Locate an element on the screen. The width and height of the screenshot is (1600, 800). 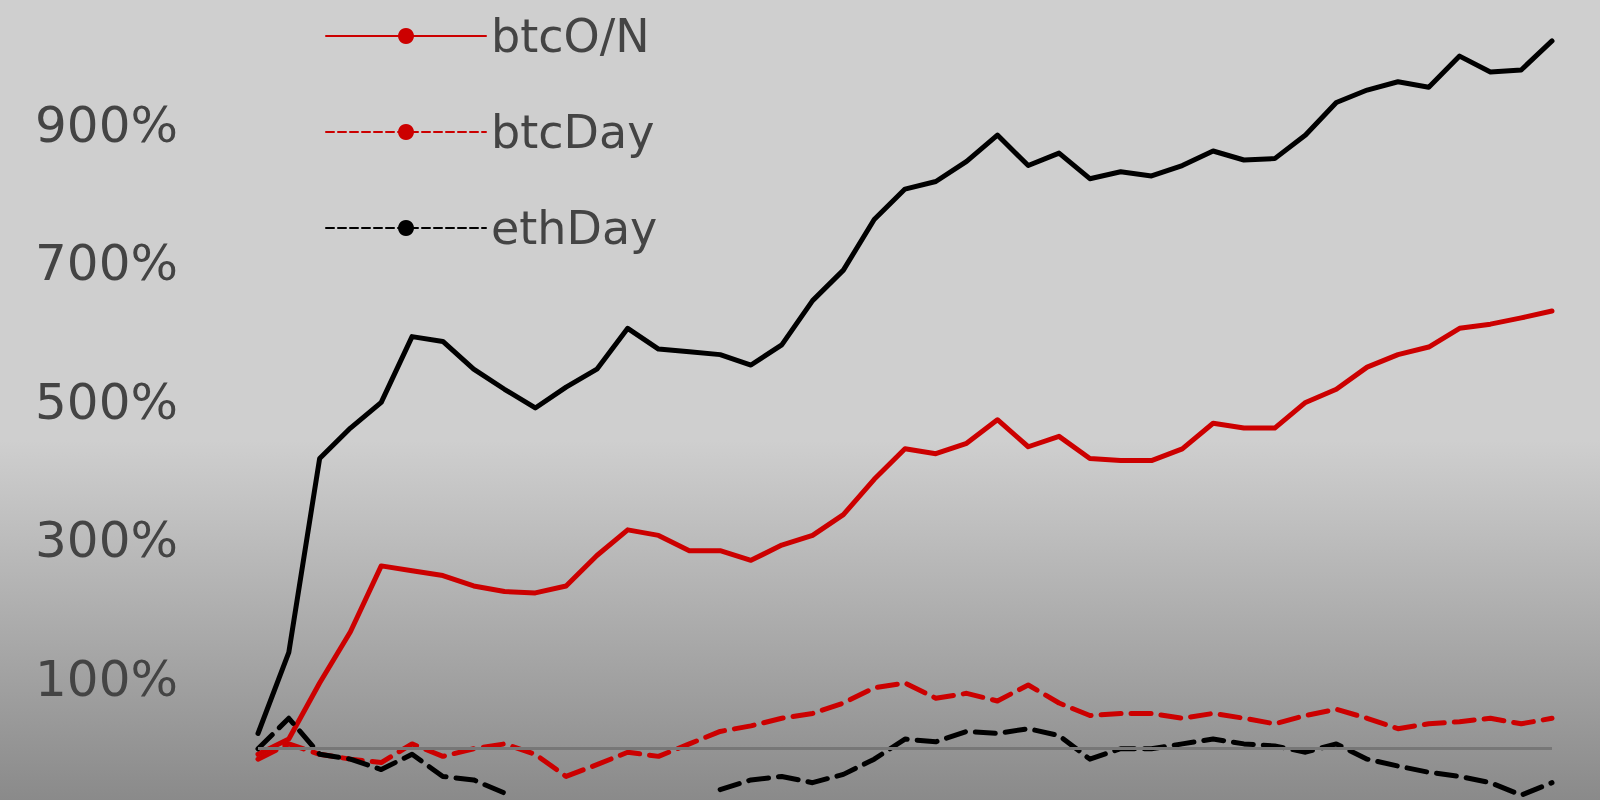
y-tick-label: 300% is located at coordinates (106, 540).